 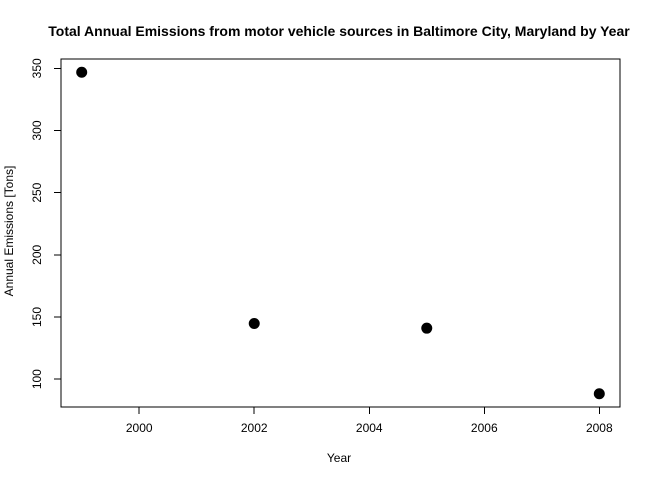 I want to click on x-tick-label: 2006, so click(x=484, y=428).